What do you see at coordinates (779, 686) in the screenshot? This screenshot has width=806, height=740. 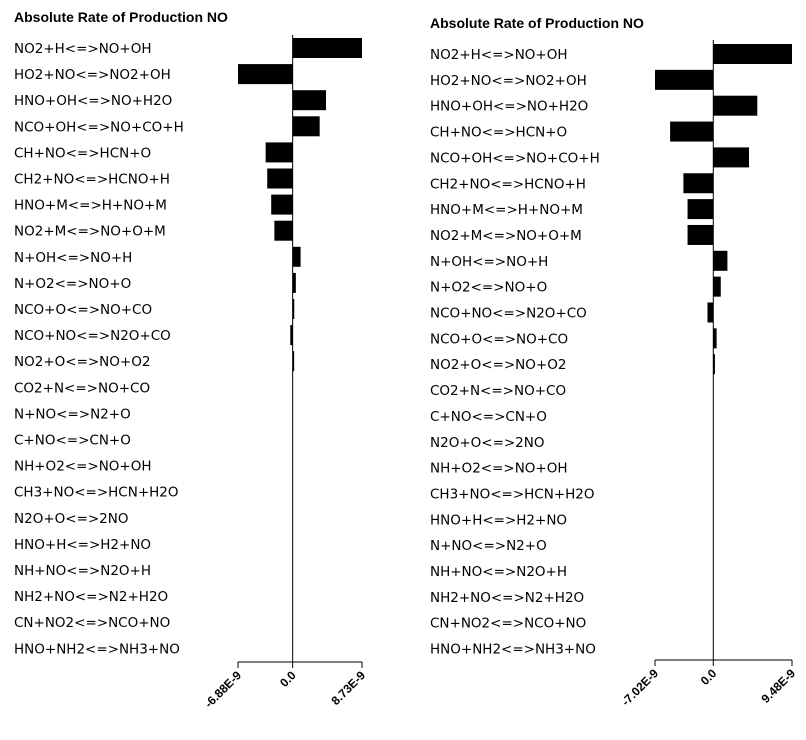 I see `x-tick-label: 9.48E-9` at bounding box center [779, 686].